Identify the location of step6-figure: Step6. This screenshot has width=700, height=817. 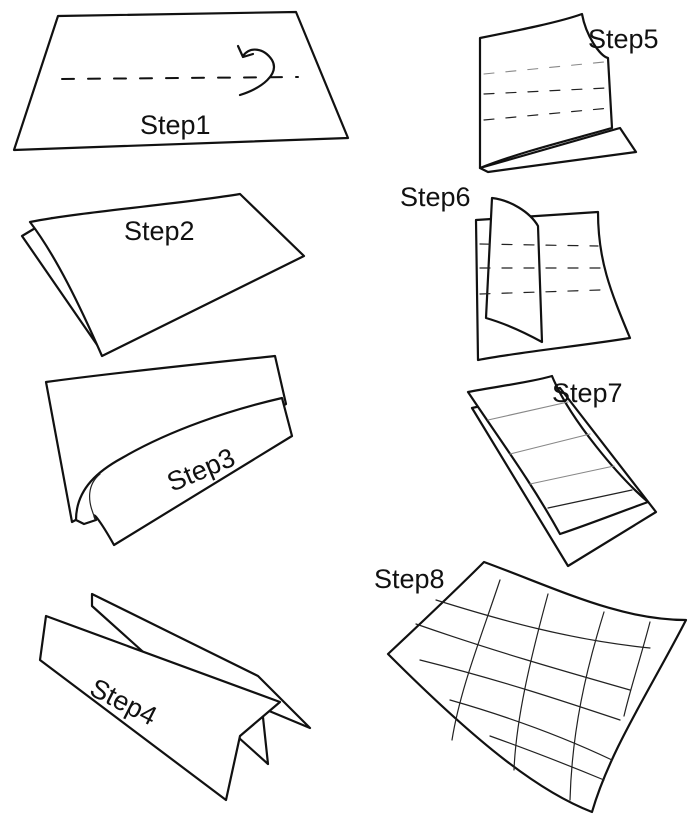
(516, 272).